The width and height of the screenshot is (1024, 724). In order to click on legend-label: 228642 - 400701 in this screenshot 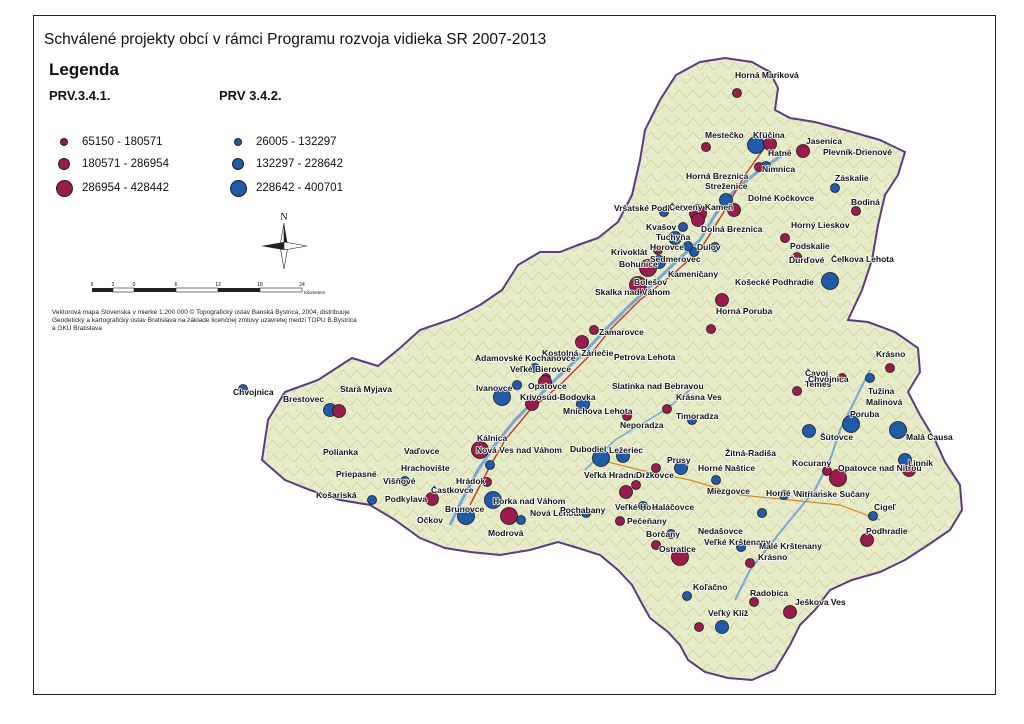, I will do `click(299, 188)`.